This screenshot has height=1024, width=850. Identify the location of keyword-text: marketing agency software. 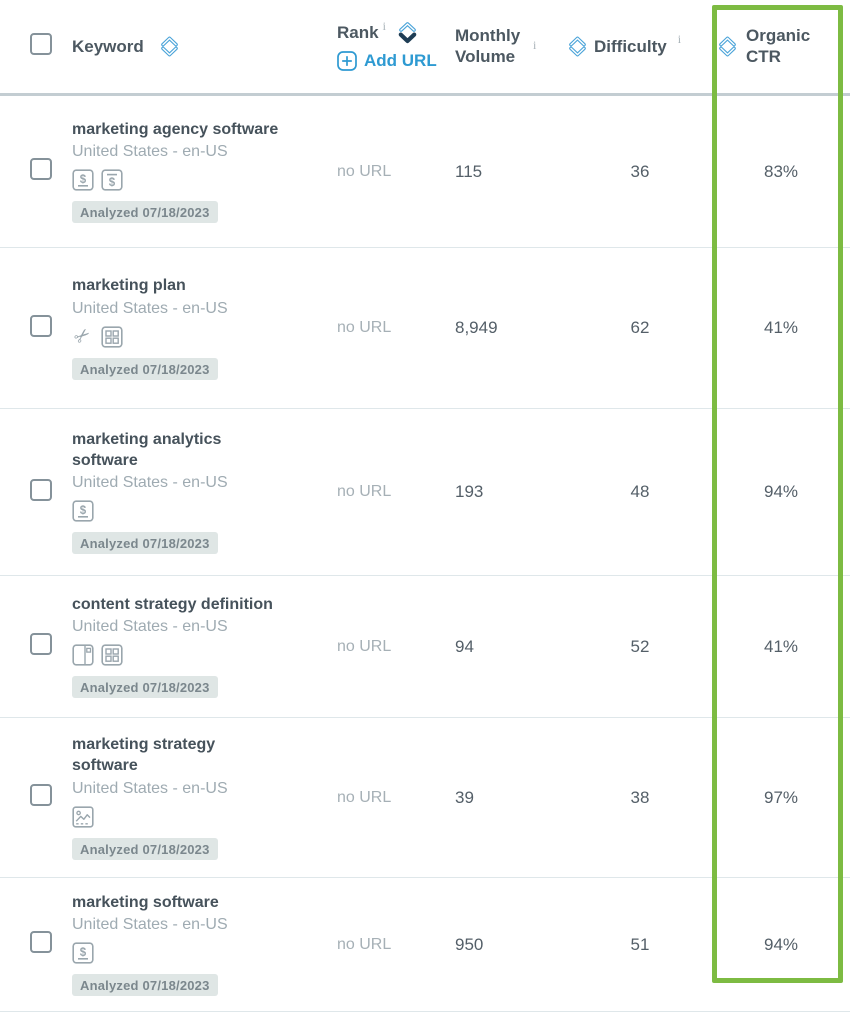
(175, 129).